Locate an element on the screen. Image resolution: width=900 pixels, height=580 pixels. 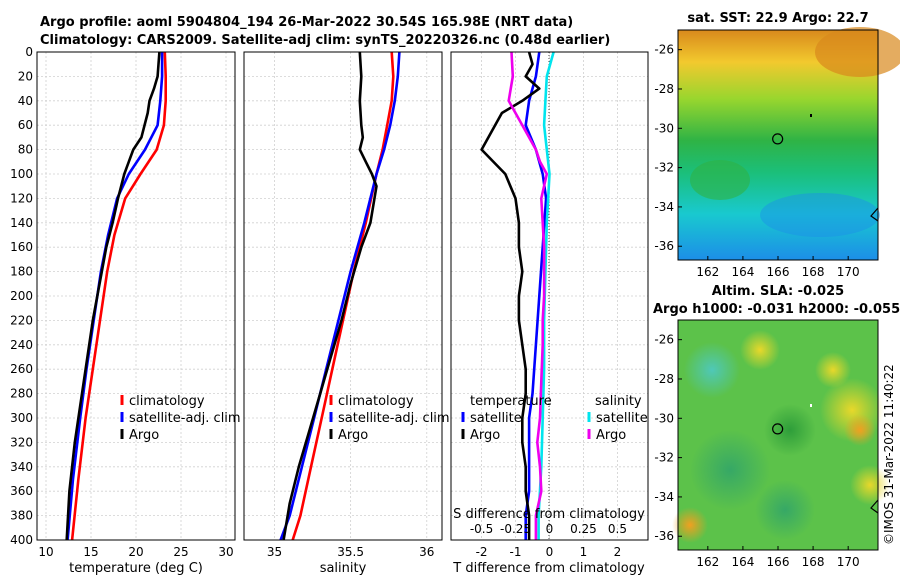
series-line-salinity-satellite is located at coordinates (546, 296).